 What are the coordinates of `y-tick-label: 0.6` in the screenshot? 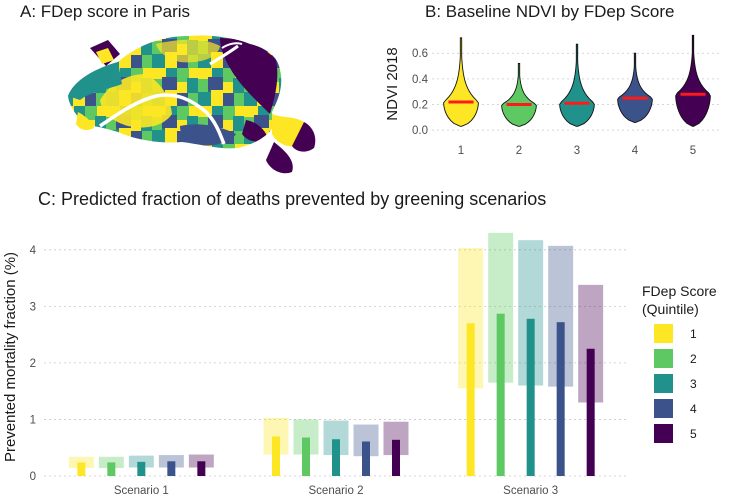 It's located at (420, 54).